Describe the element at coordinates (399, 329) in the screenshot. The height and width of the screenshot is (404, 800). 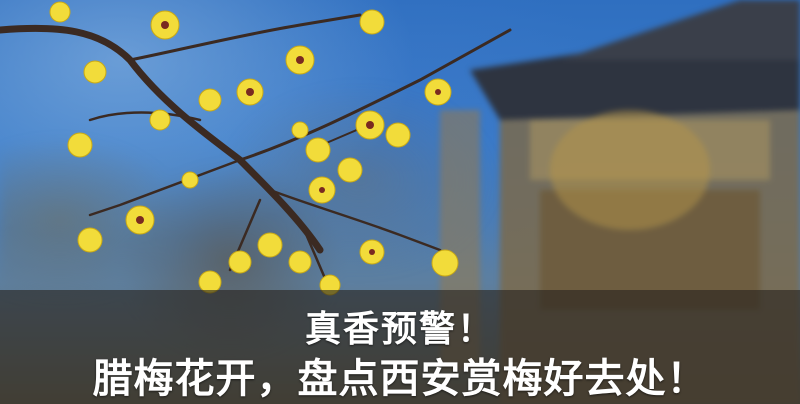
I see `caption-headline: 真香预警！` at that location.